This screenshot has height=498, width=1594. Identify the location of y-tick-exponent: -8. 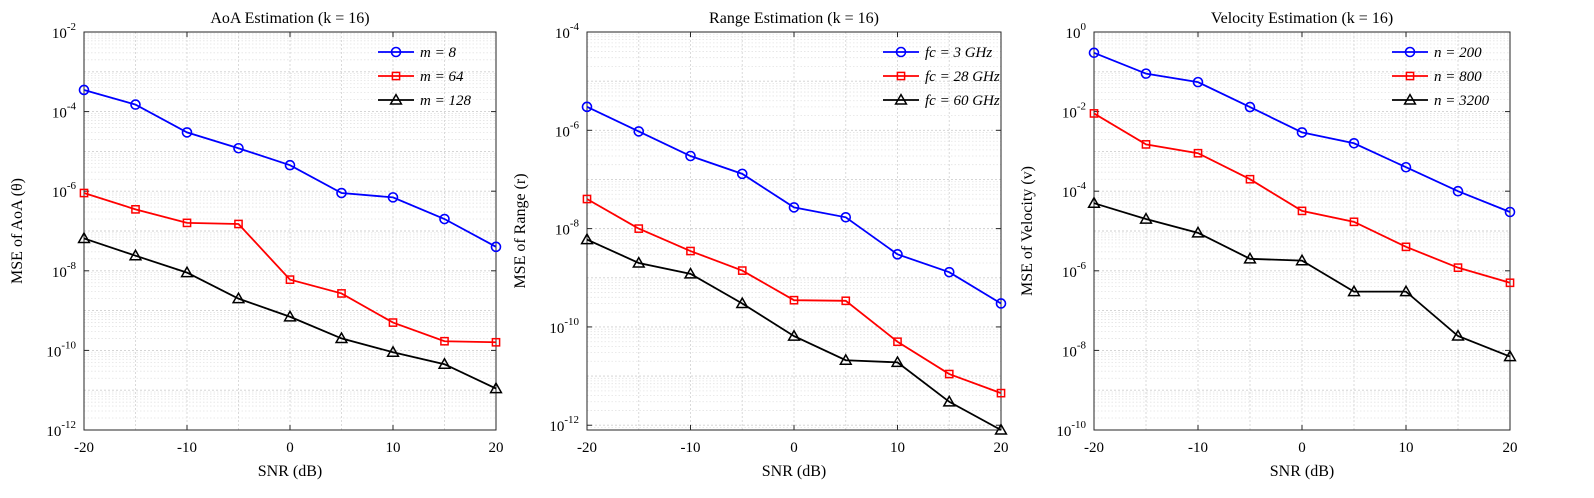
(72, 266).